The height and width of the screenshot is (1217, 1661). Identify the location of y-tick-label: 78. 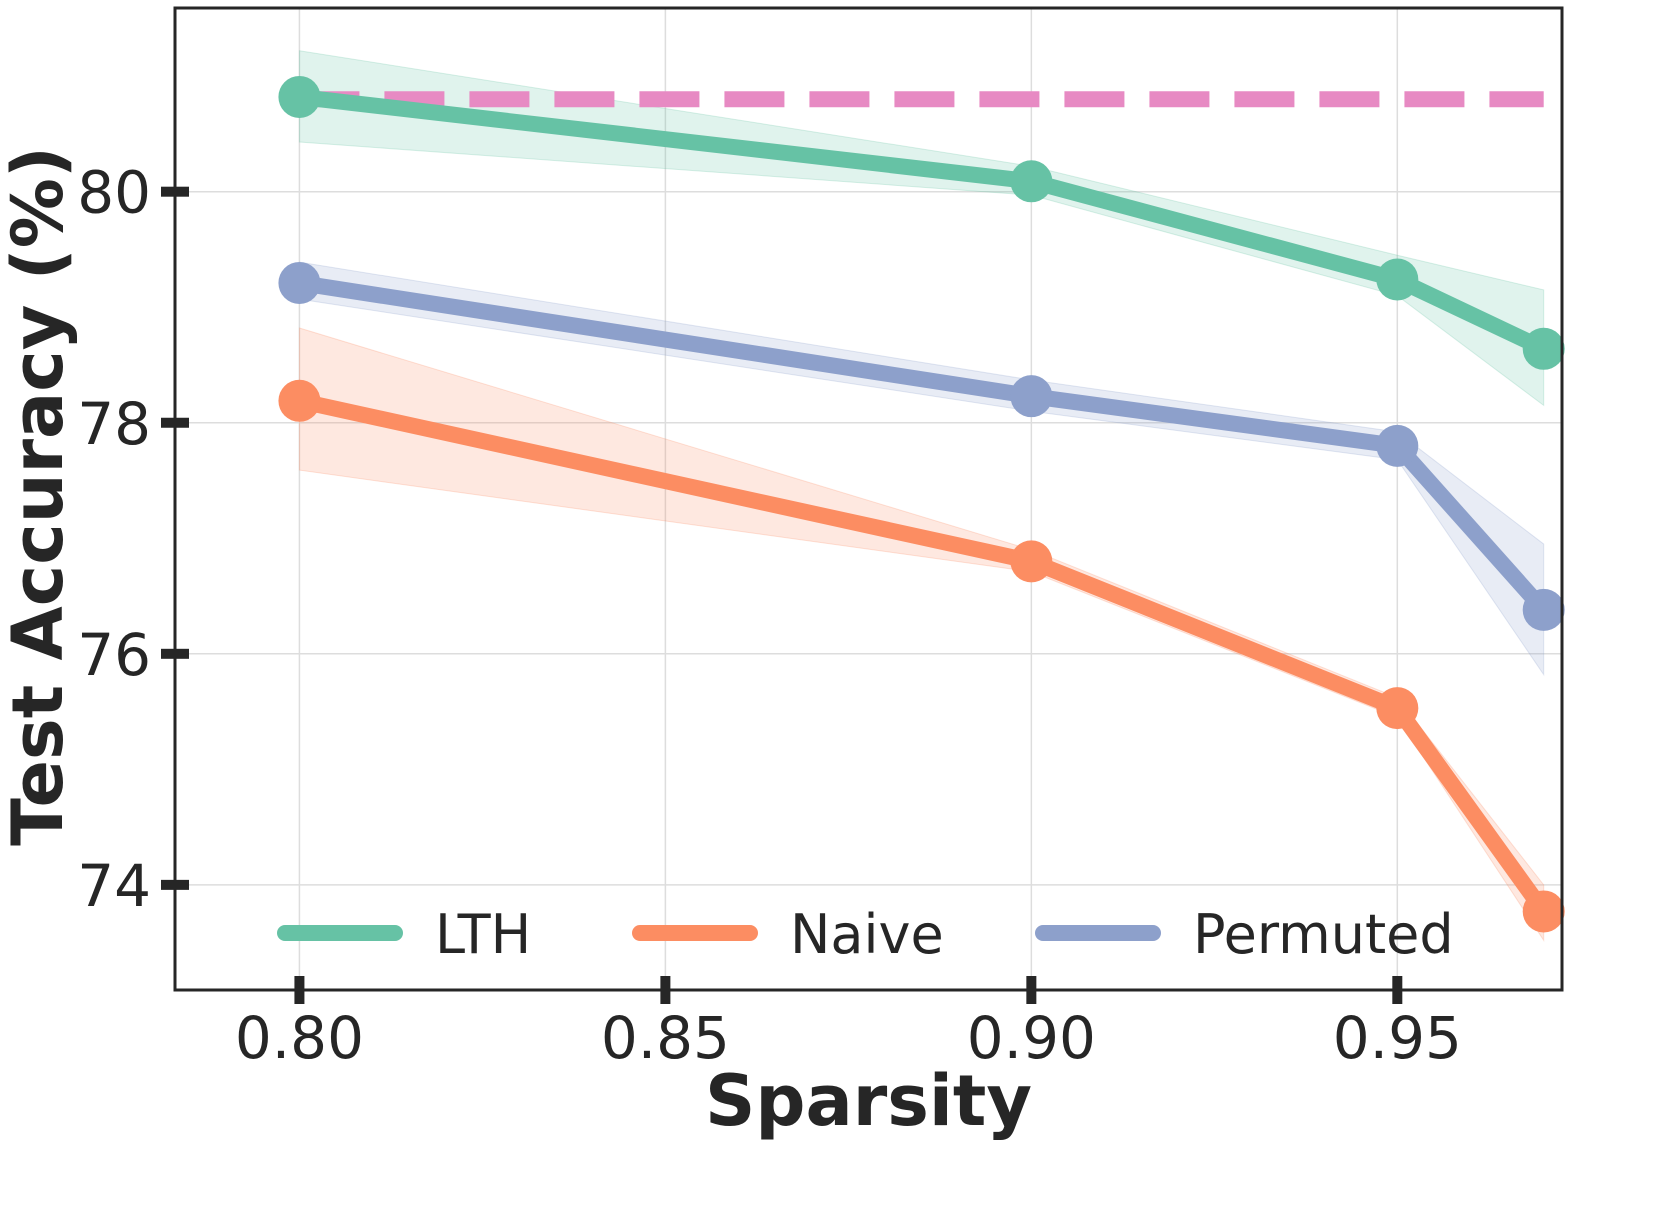
(114, 424).